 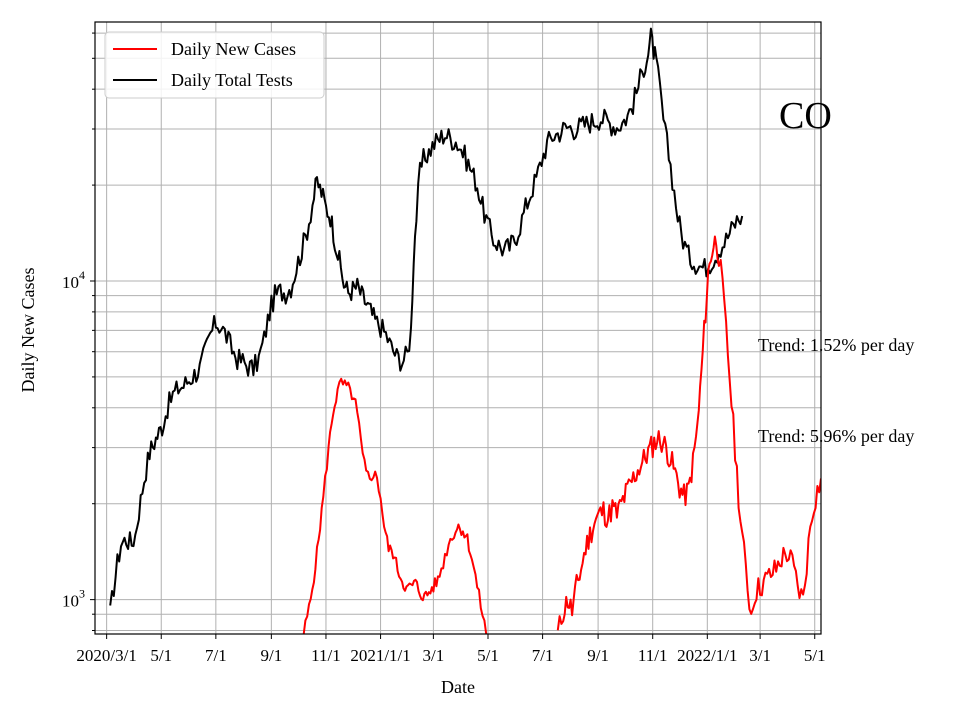 What do you see at coordinates (106, 655) in the screenshot?
I see `x-tick-label: 2020/3/1` at bounding box center [106, 655].